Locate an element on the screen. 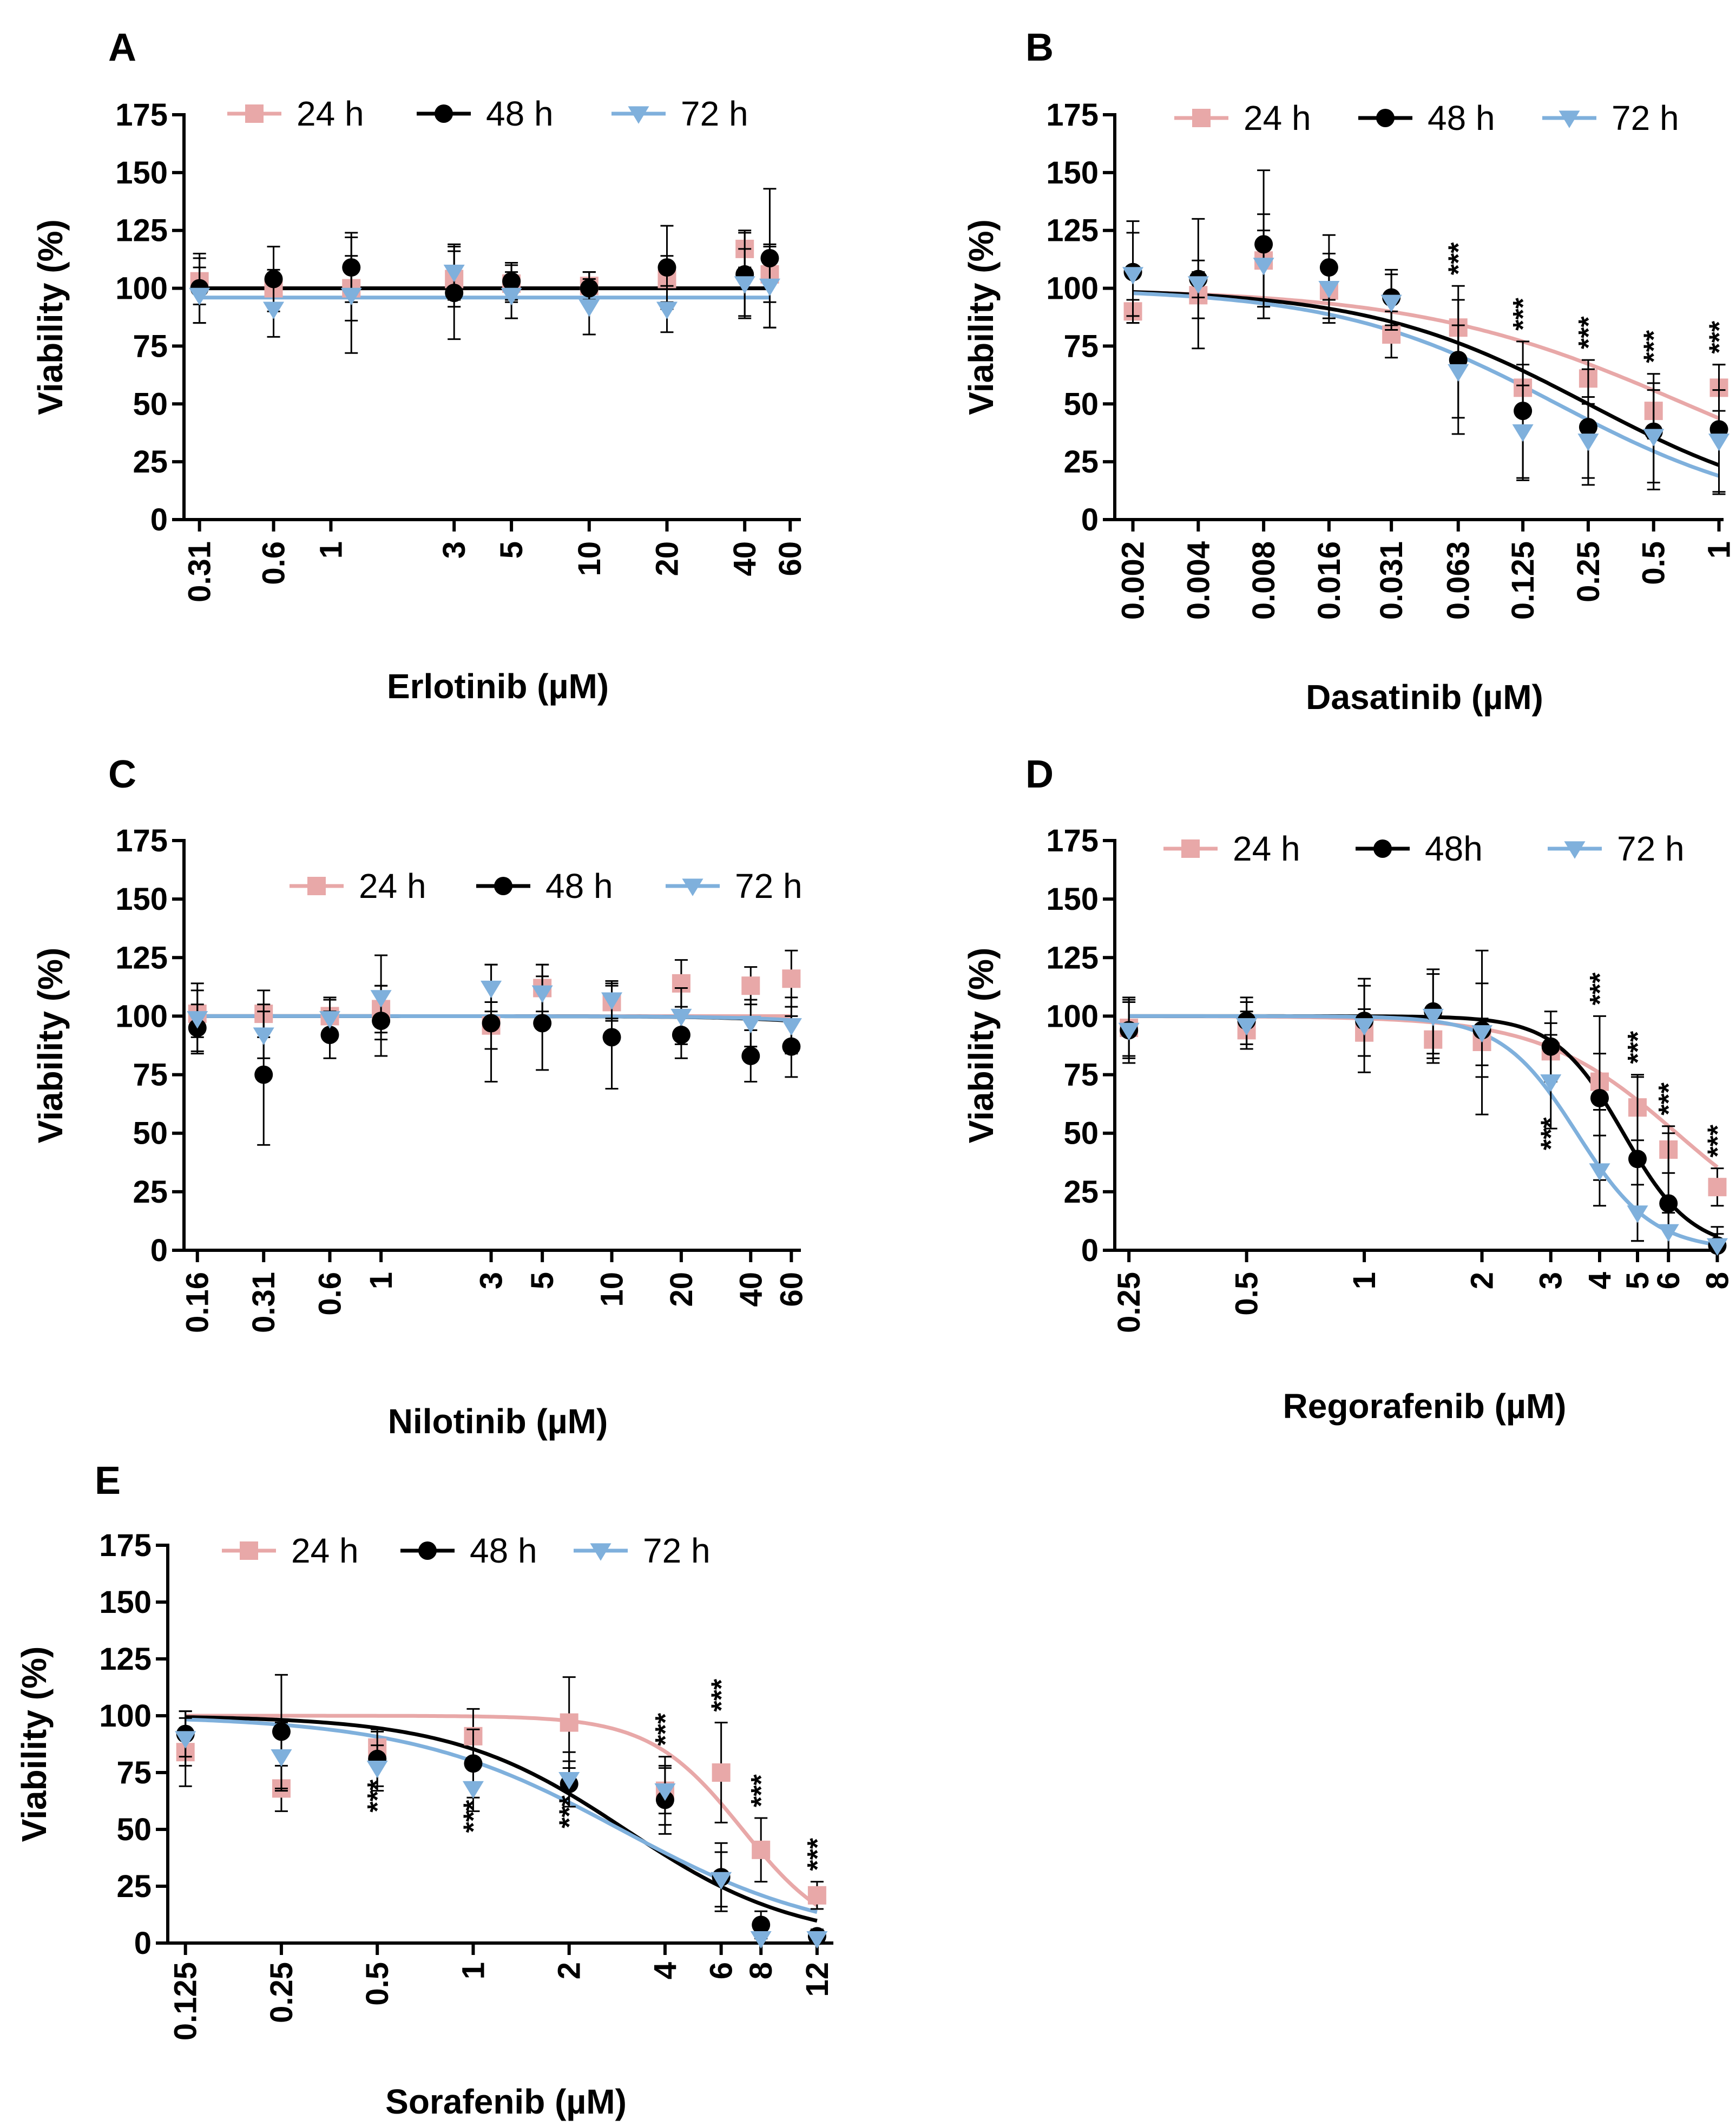 Image resolution: width=1736 pixels, height=2126 pixels. x-tick-label: 60 is located at coordinates (791, 558).